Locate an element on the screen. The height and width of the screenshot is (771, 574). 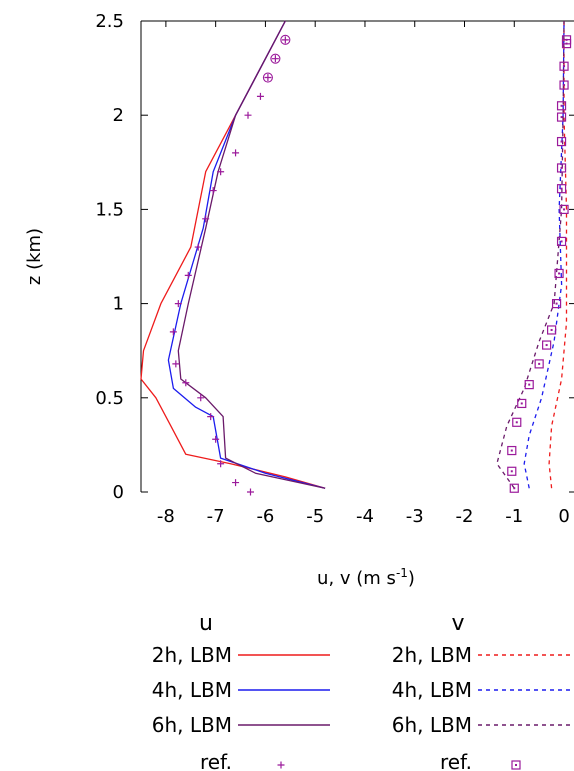
legend-label: 6h, LBM is located at coordinates (432, 725).